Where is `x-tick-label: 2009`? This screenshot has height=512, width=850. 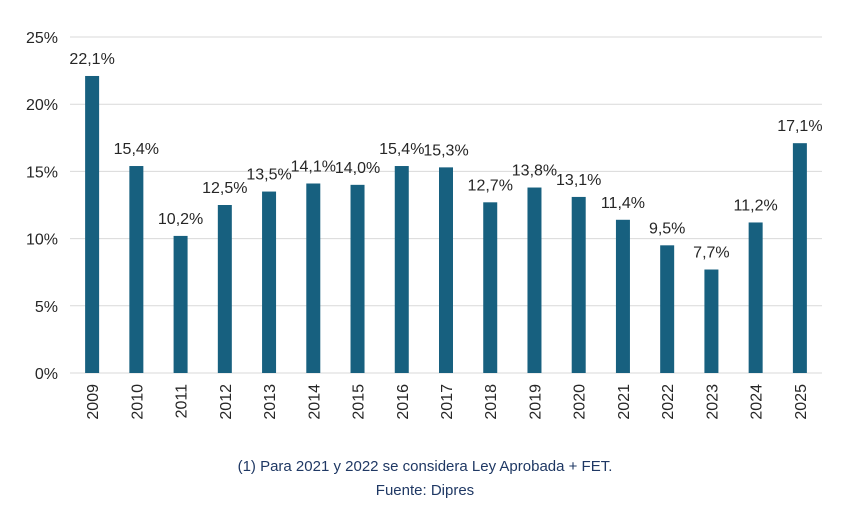 x-tick-label: 2009 is located at coordinates (93, 402).